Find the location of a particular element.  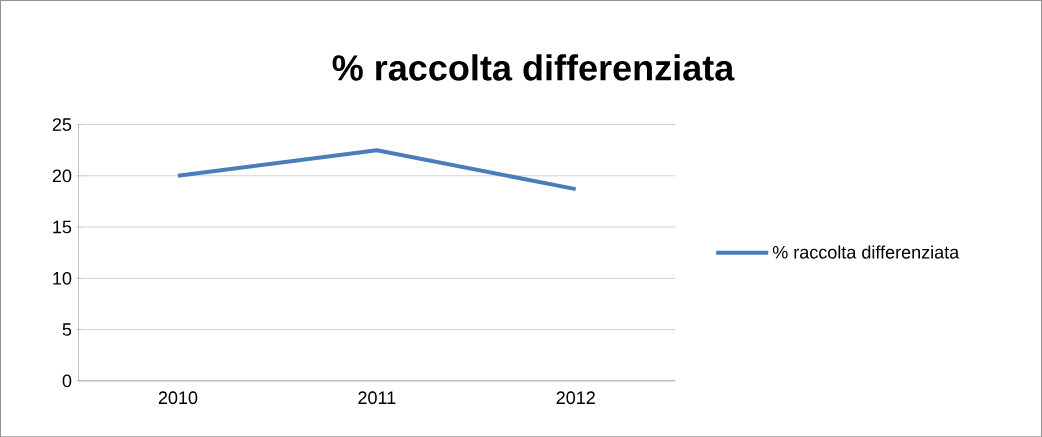

y-tick-label: 25 is located at coordinates (62, 124).